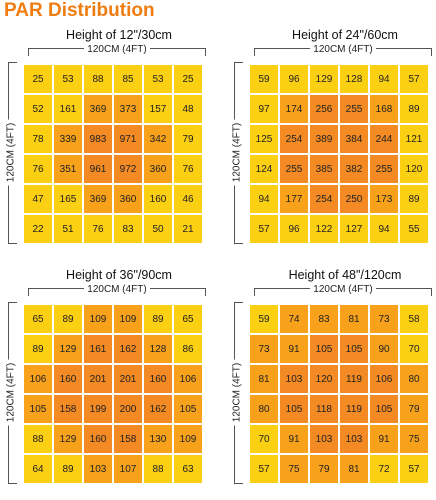  Describe the element at coordinates (345, 275) in the screenshot. I see `panel-title: Height of 48"/120cm` at that location.